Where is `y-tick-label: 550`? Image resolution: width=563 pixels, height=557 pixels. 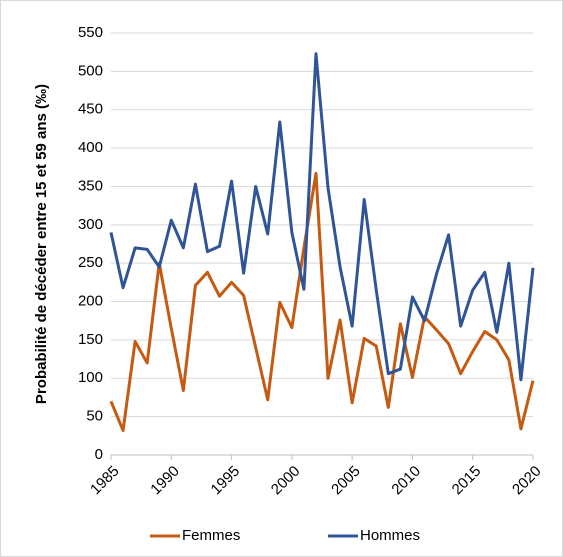
y-tick-label: 550 is located at coordinates (90, 32).